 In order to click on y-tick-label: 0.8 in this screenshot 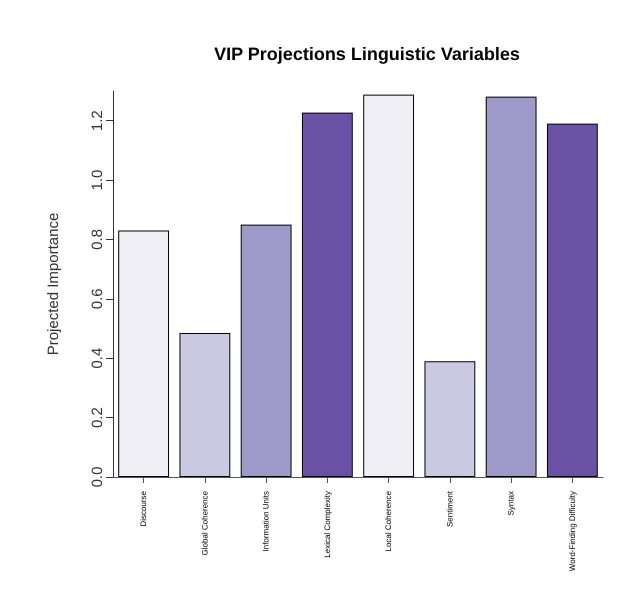, I will do `click(97, 239)`.